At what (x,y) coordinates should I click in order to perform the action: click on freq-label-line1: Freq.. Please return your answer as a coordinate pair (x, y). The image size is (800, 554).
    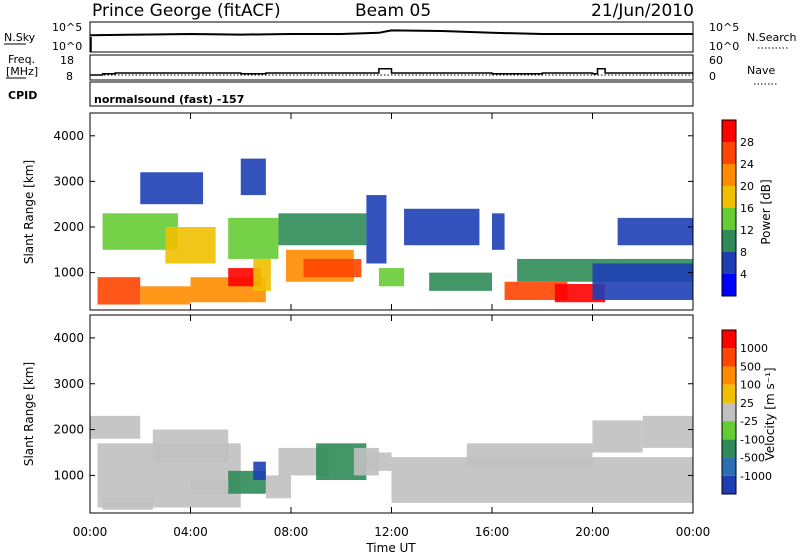
    Looking at the image, I should click on (21, 59).